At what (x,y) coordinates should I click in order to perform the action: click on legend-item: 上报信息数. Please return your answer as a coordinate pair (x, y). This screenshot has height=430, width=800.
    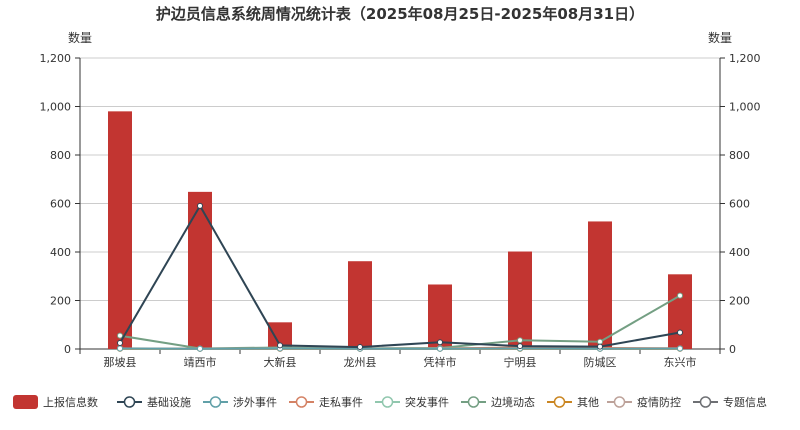
    Looking at the image, I should click on (55, 402).